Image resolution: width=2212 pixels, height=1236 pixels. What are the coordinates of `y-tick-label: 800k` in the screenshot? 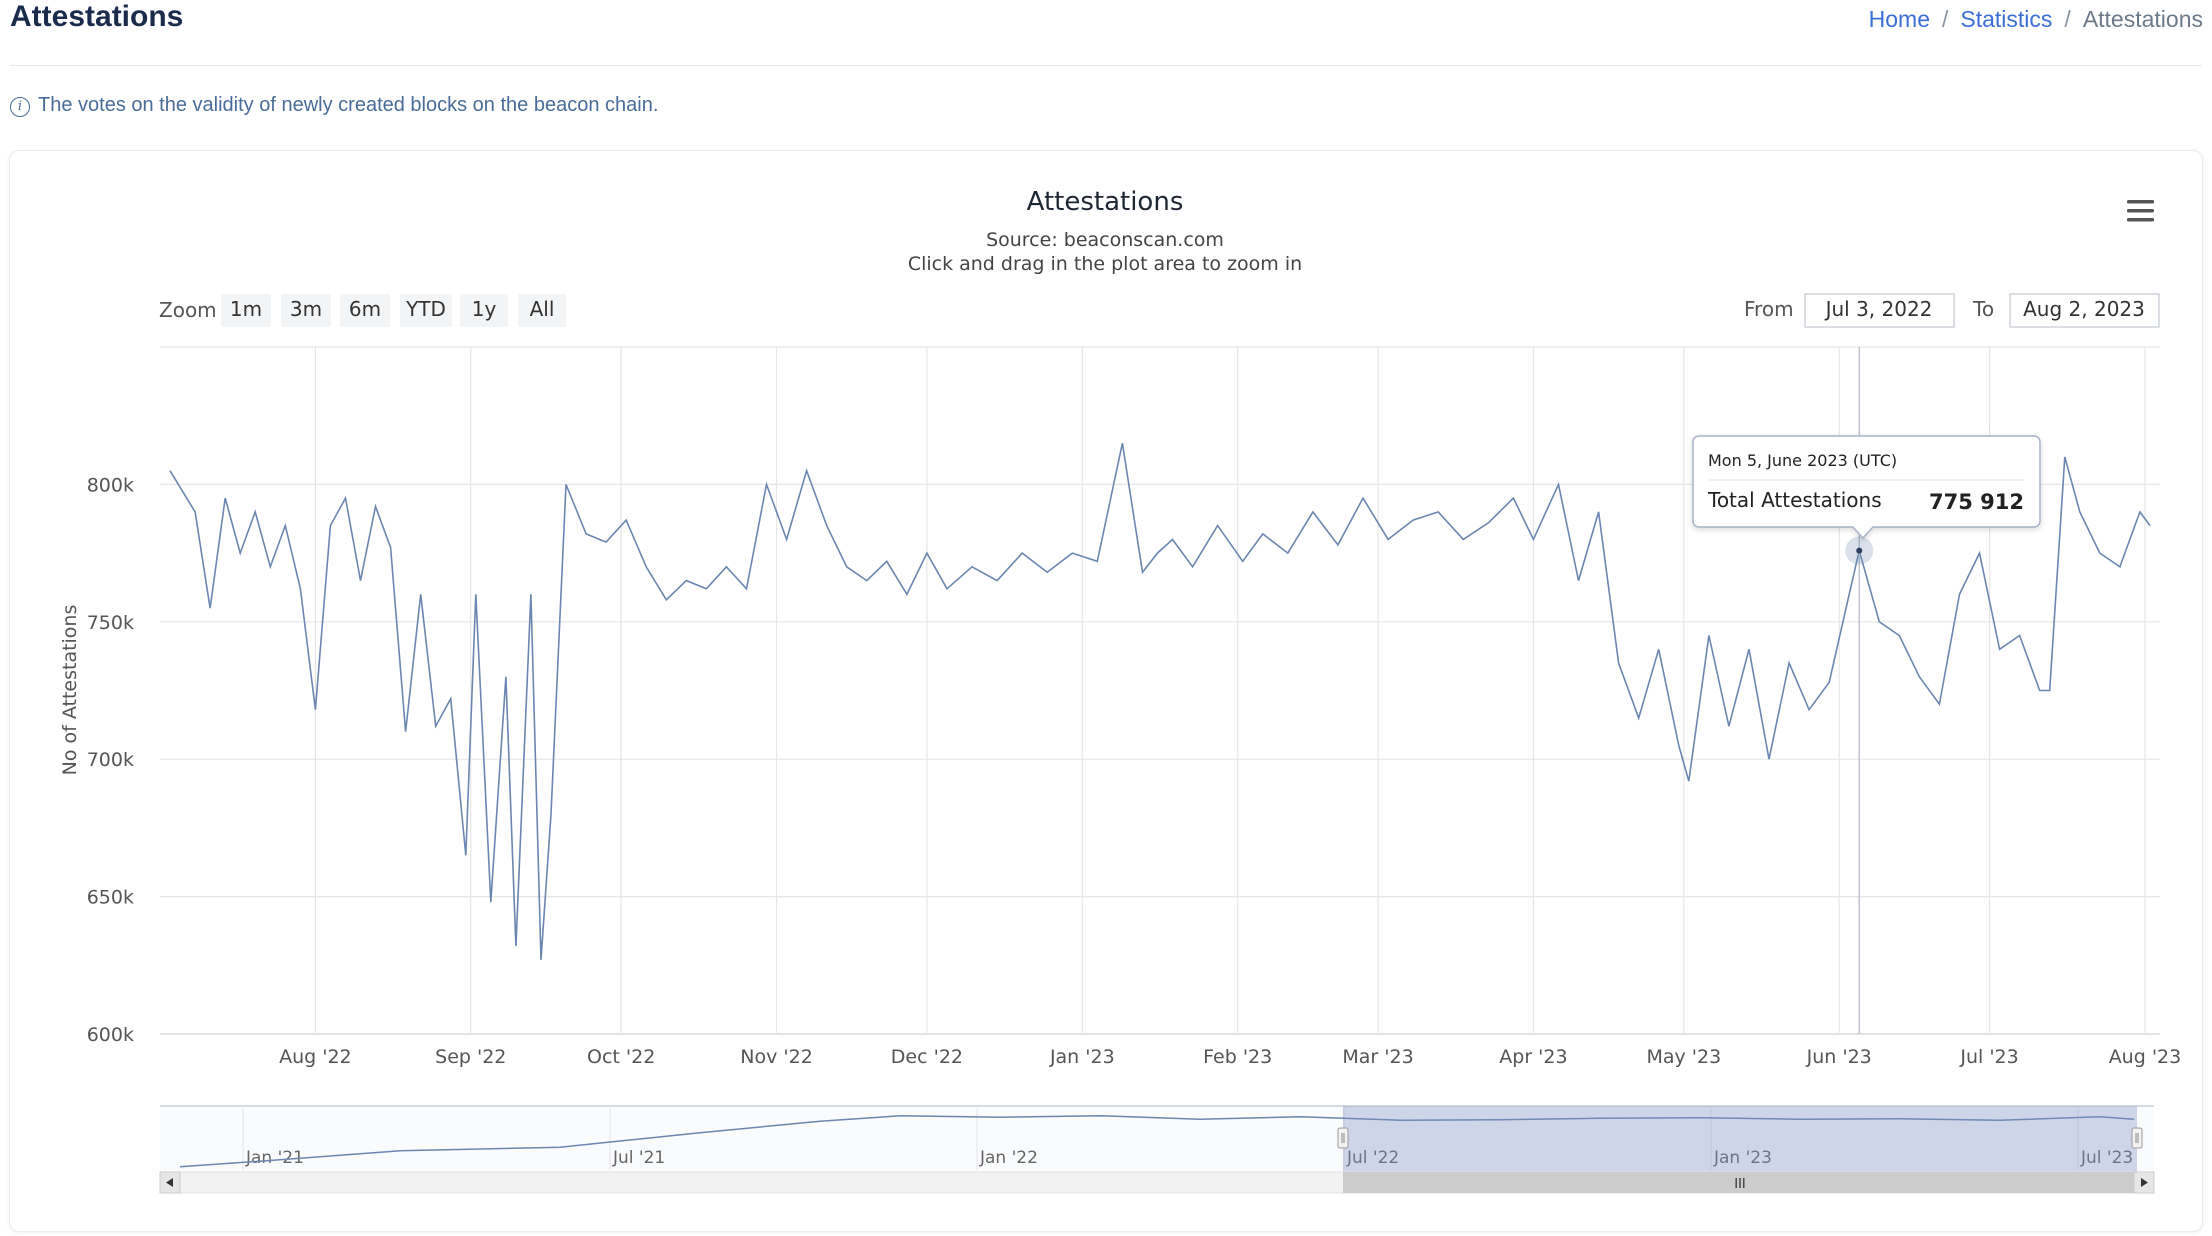 It's located at (110, 485).